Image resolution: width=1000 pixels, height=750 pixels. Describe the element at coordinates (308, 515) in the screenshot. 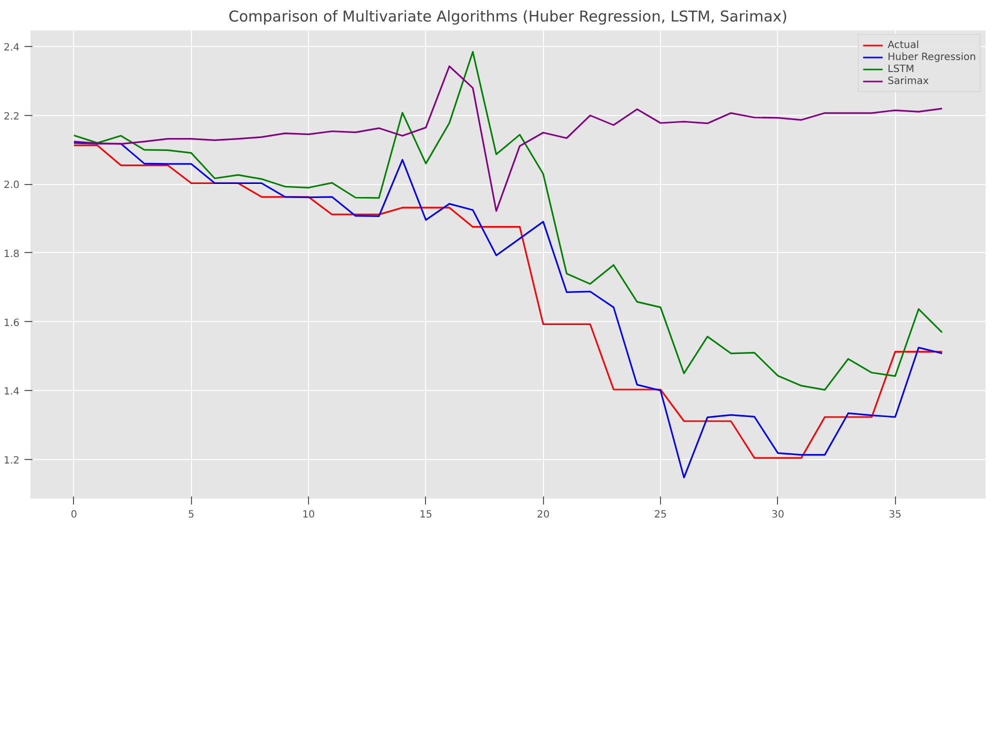

I see `x-tick-label: 10` at that location.